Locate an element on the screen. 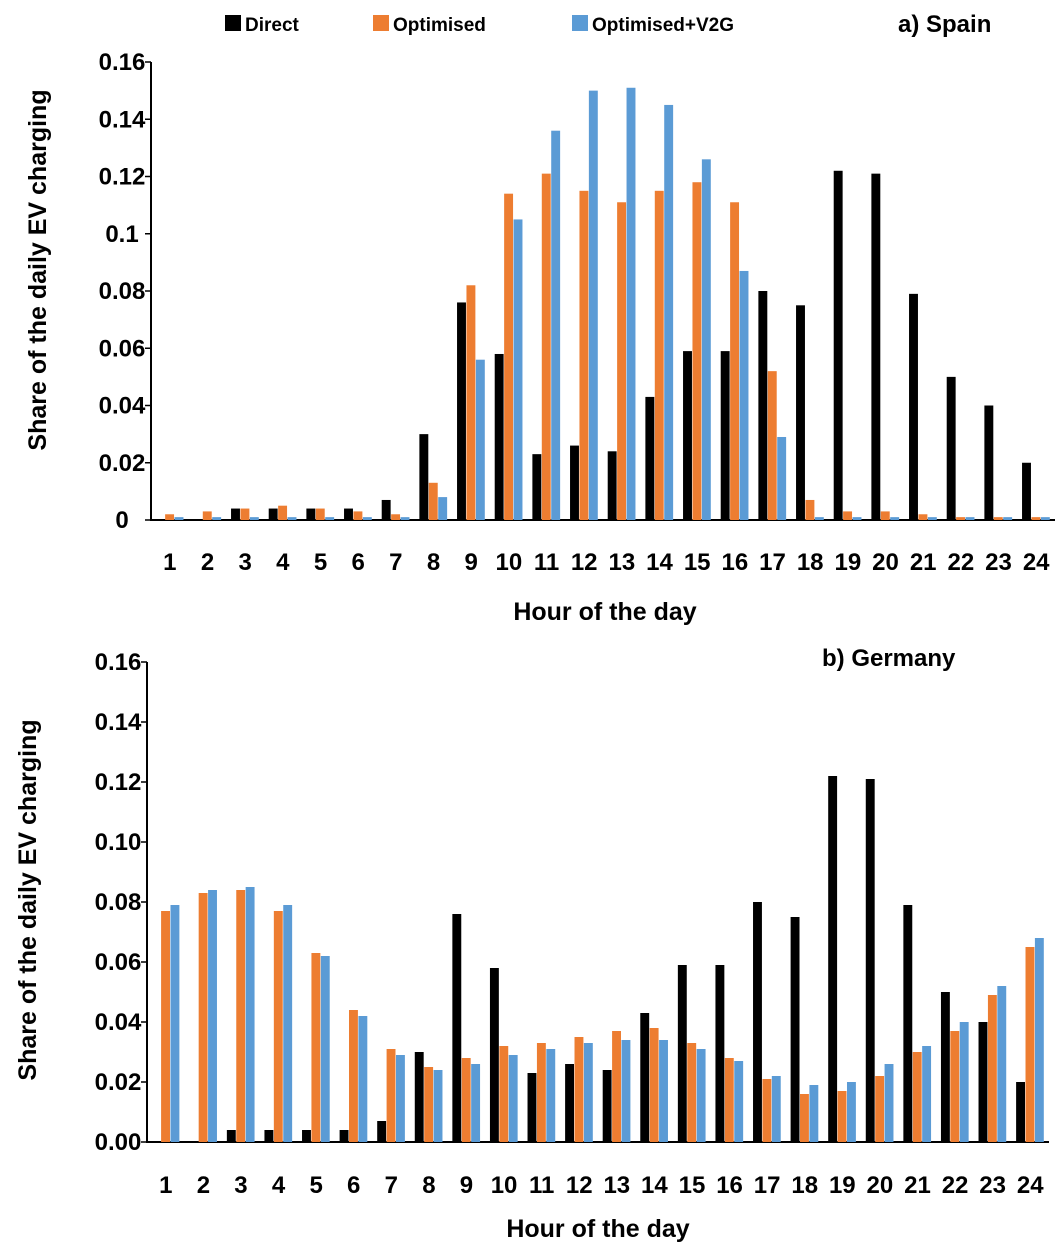  x-ticks-spain: 1 2 3 4 5 6 7 8 9 10 11 12 13 14 15 16 17 18 19 20 21 22 23 24 is located at coordinates (606, 562).